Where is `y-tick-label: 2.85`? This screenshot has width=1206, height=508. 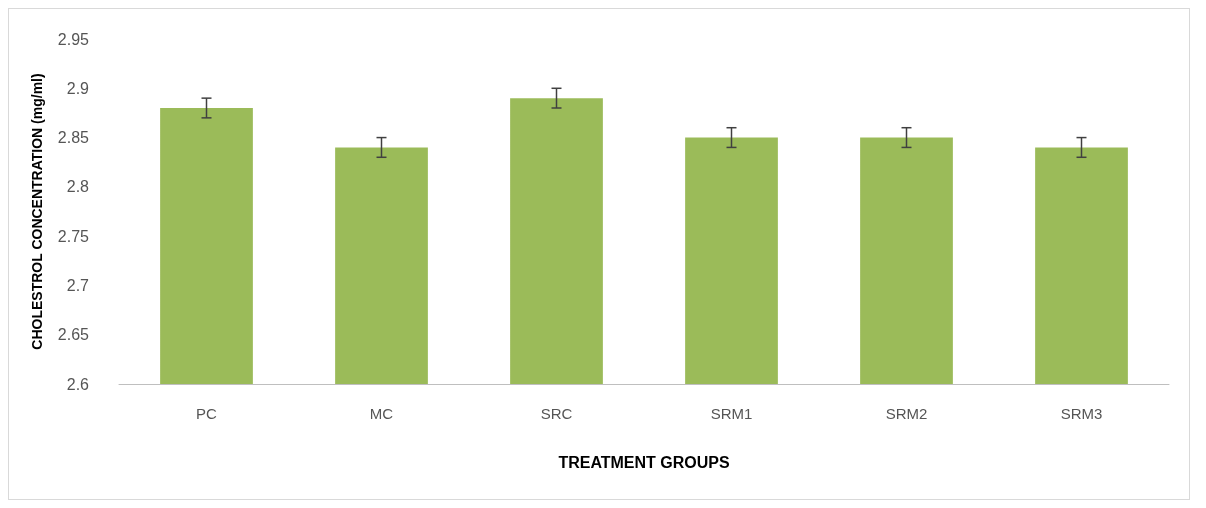 y-tick-label: 2.85 is located at coordinates (73, 138).